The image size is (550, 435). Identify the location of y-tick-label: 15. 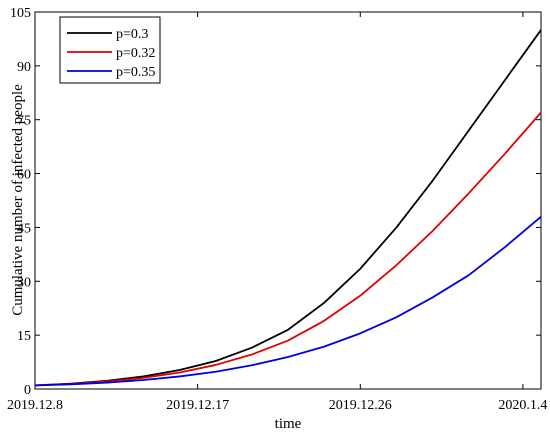
(24, 336).